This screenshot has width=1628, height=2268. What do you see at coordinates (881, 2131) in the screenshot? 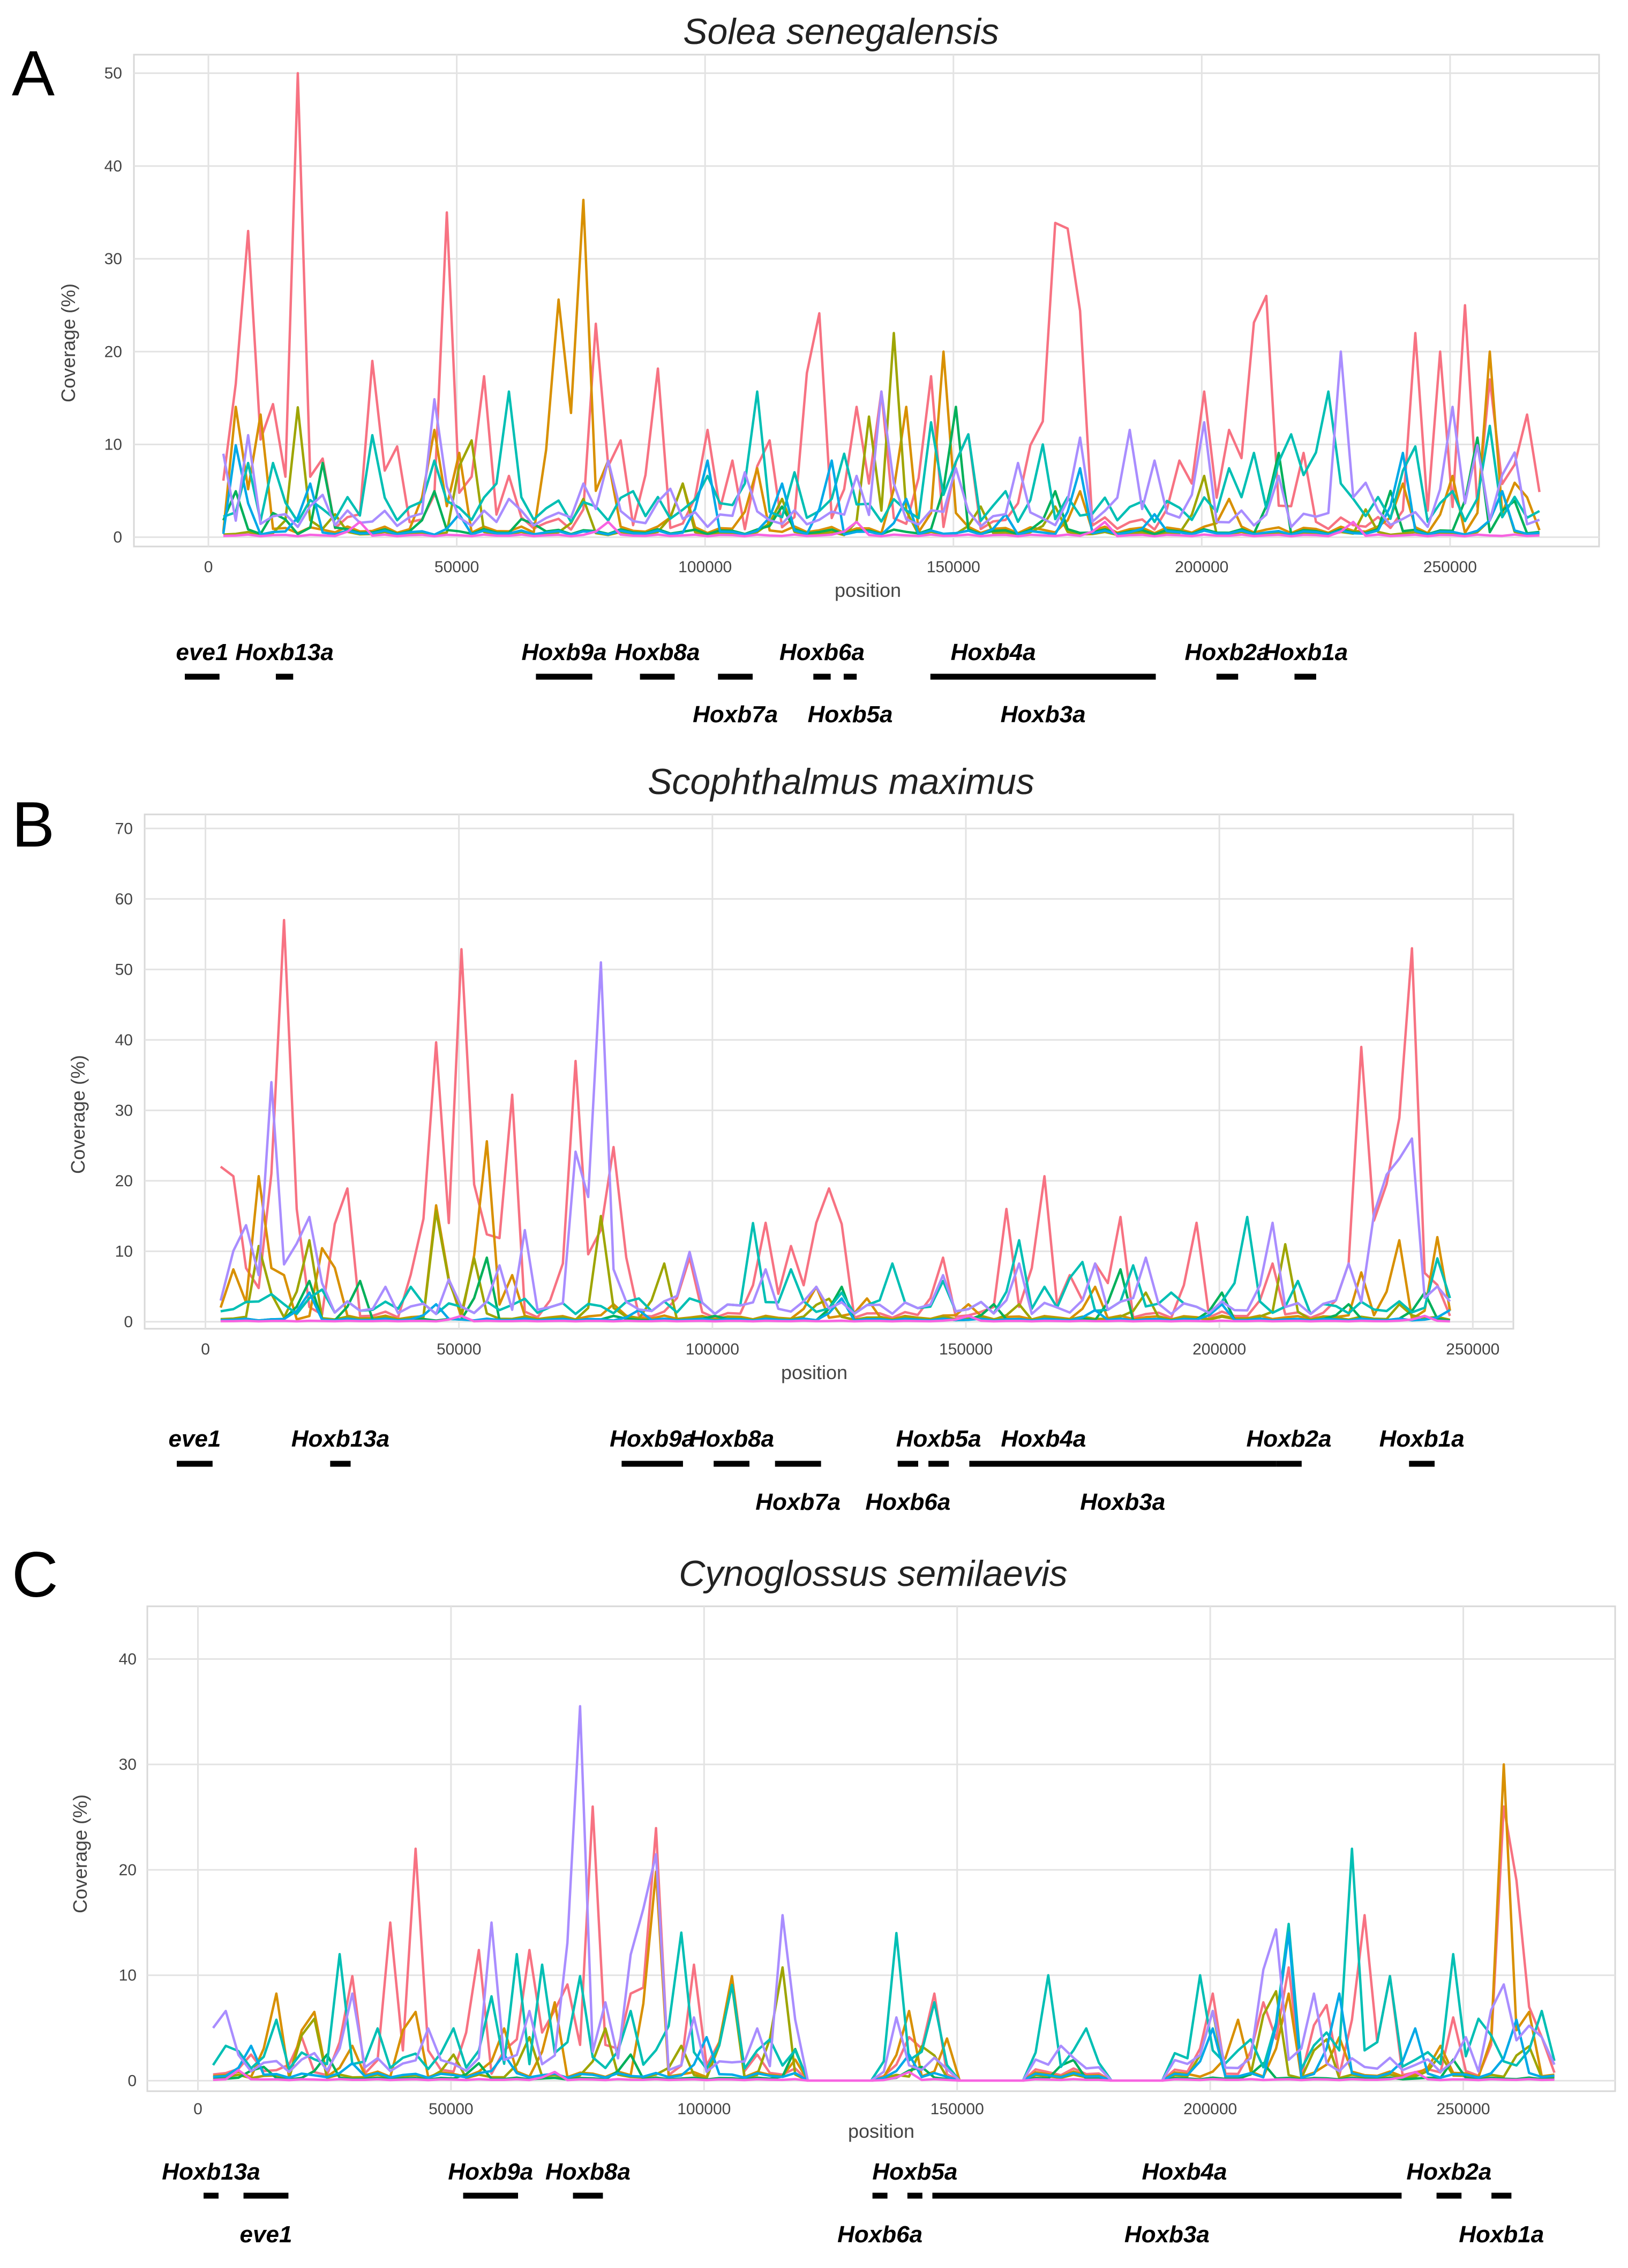
I see `x-axis-label-c: position` at bounding box center [881, 2131].